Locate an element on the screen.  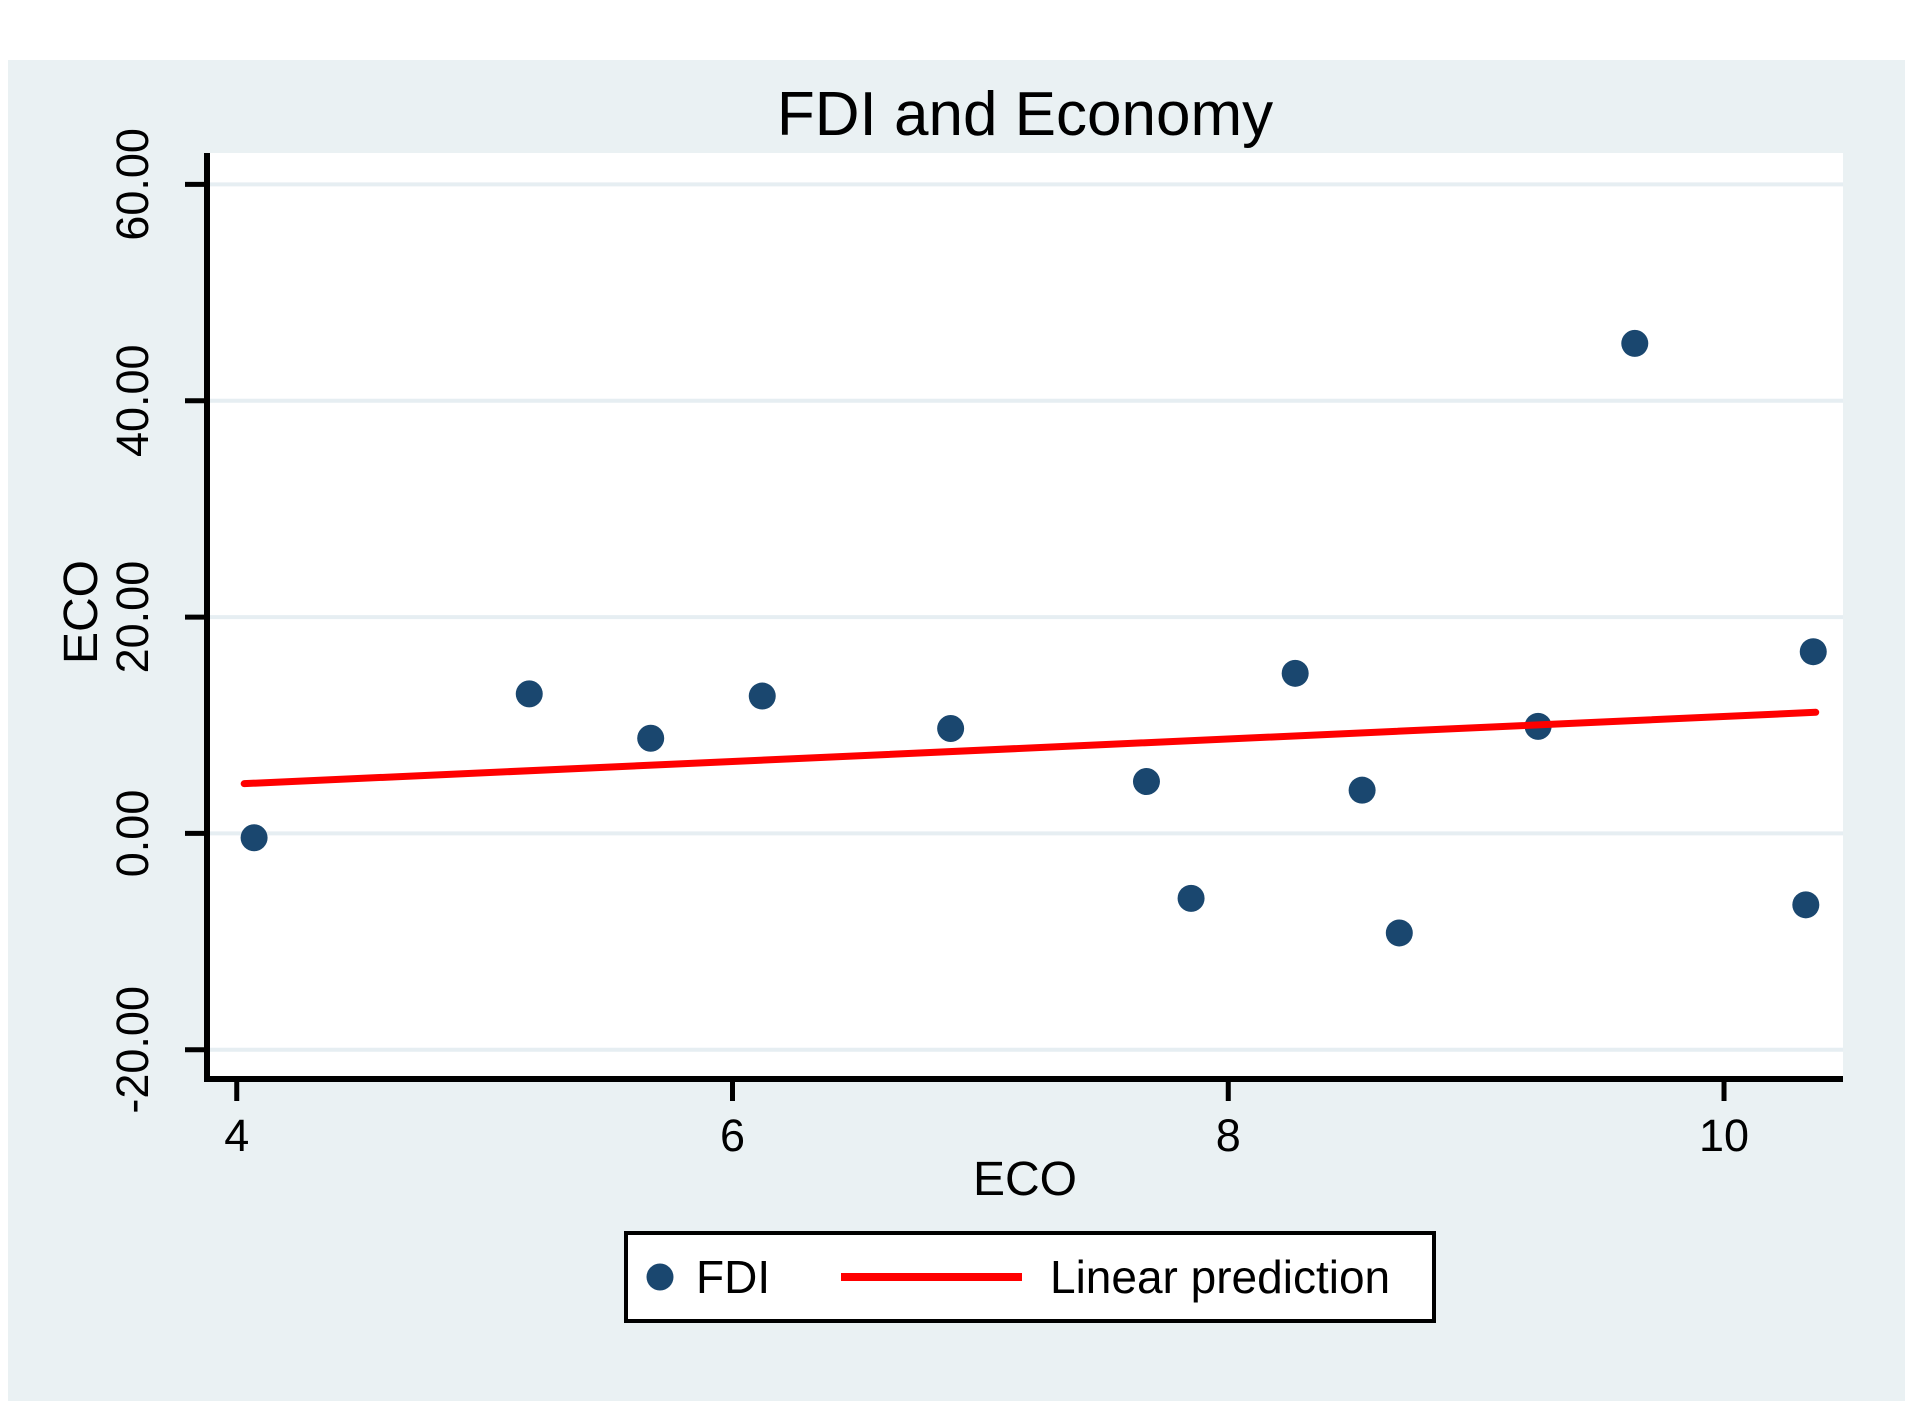
legend-scatter-marker-icon is located at coordinates (660, 1277).